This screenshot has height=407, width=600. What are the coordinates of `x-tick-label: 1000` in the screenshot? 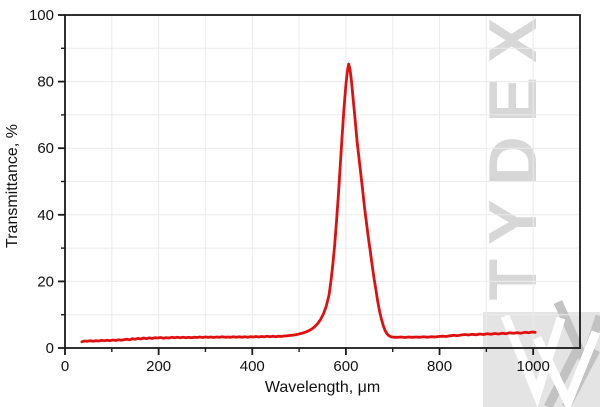 It's located at (532, 366).